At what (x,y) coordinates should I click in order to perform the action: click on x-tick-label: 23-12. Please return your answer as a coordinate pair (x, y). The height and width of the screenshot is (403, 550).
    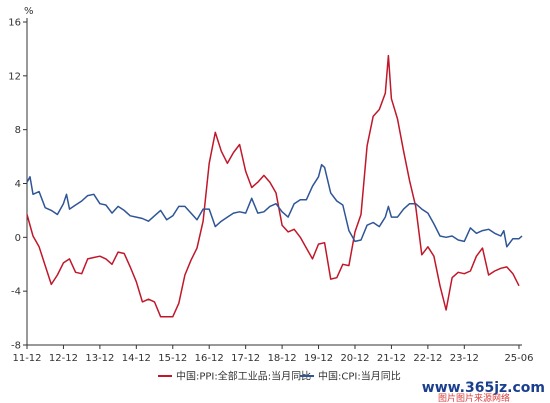
    Looking at the image, I should click on (464, 358).